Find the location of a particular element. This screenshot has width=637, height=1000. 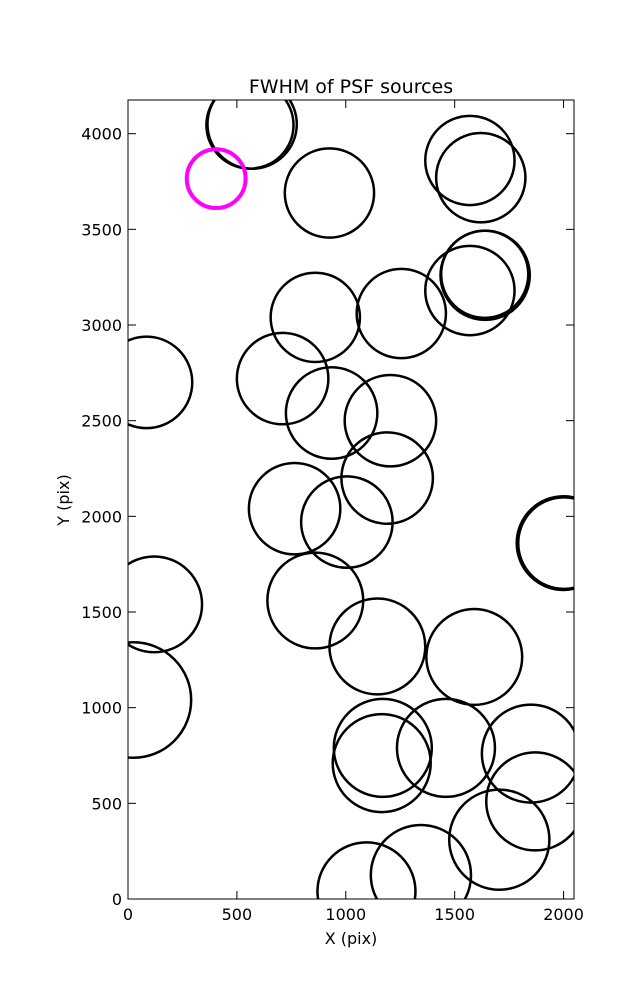

y-tick-label: 1000 is located at coordinates (101, 708).